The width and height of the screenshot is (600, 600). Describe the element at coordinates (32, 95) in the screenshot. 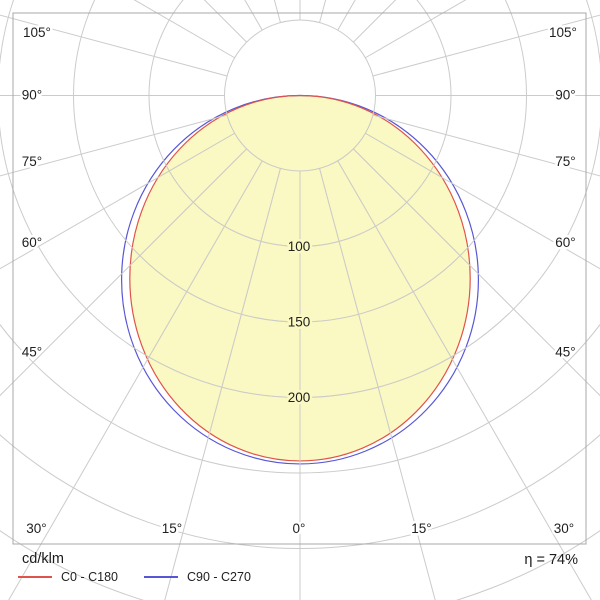

I see `angle-tick-label-left: 90°` at that location.